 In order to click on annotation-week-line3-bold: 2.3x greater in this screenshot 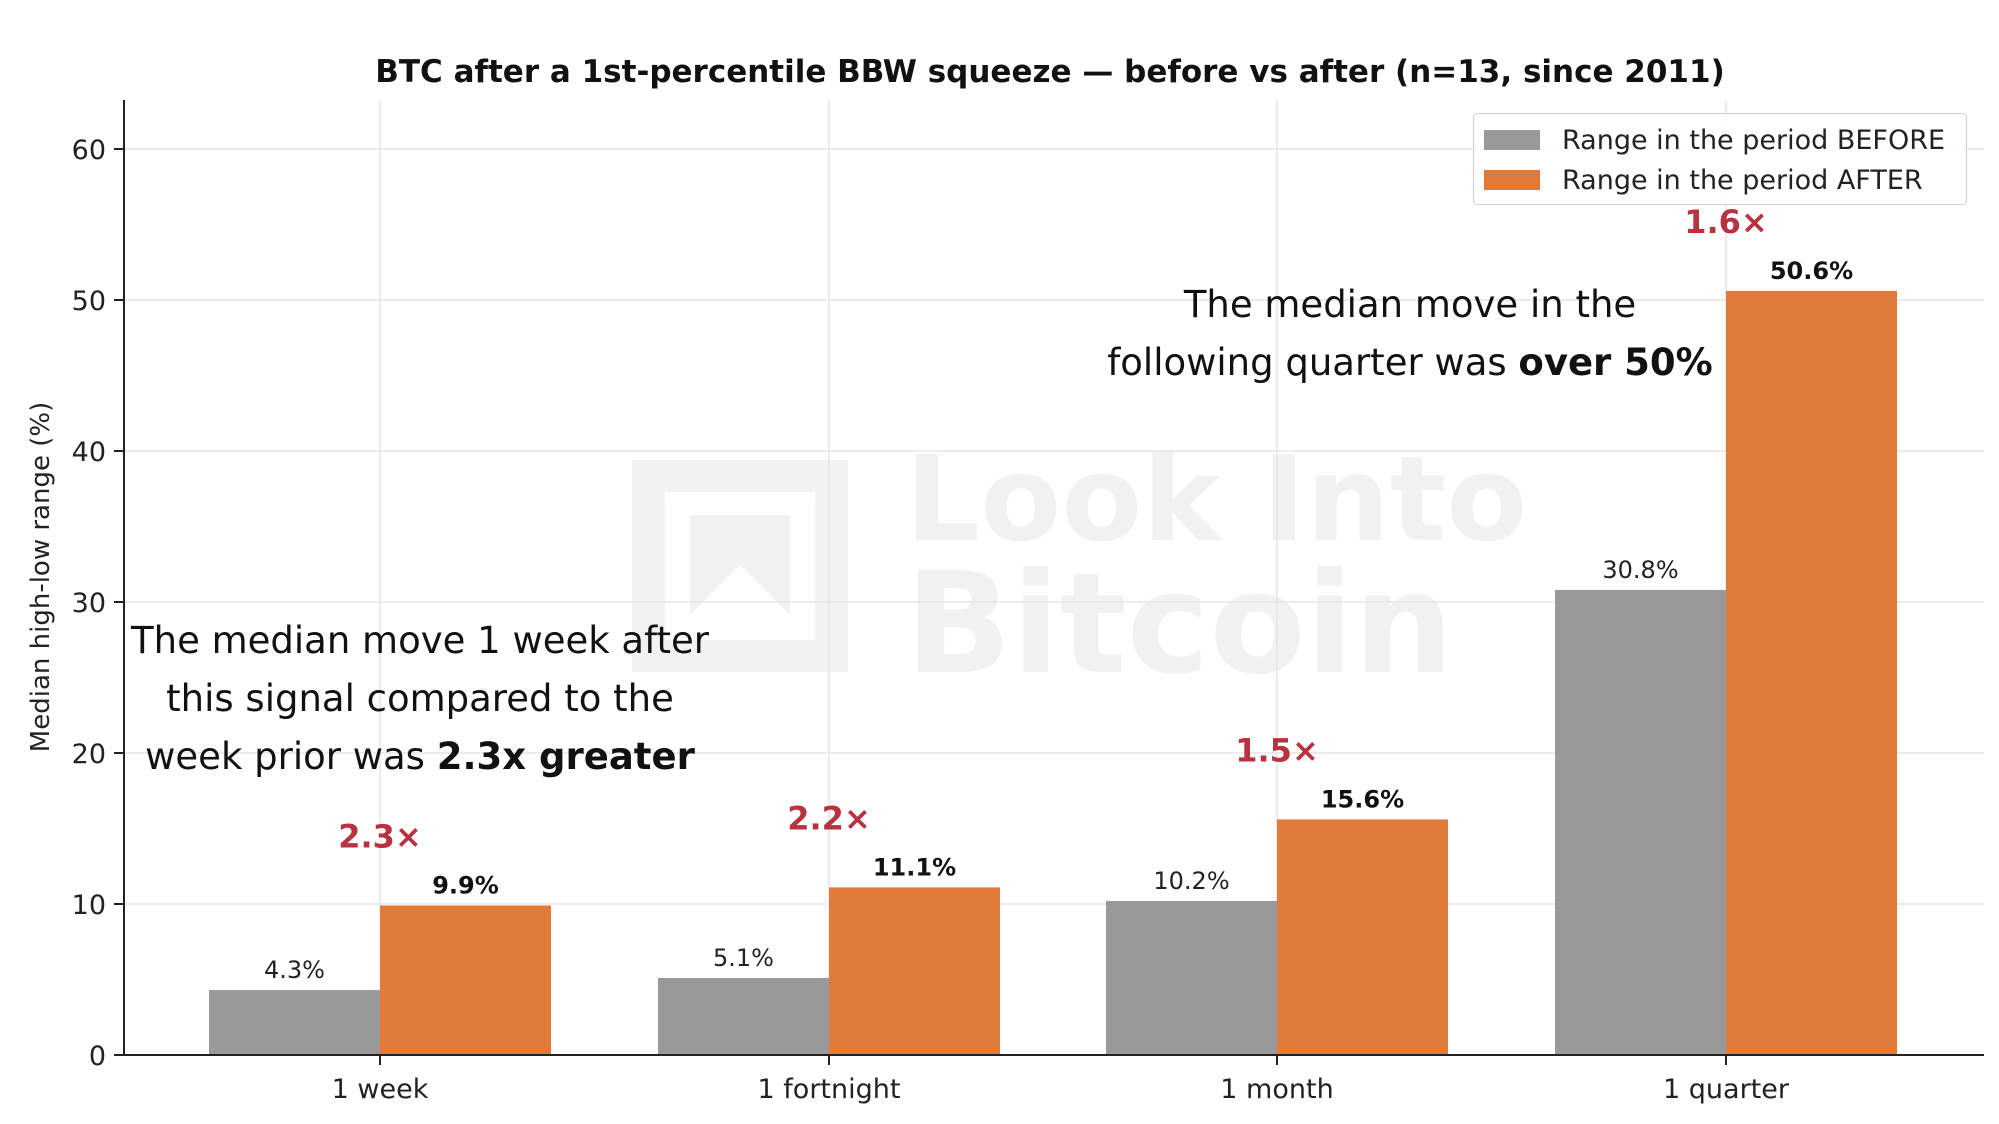, I will do `click(565, 756)`.